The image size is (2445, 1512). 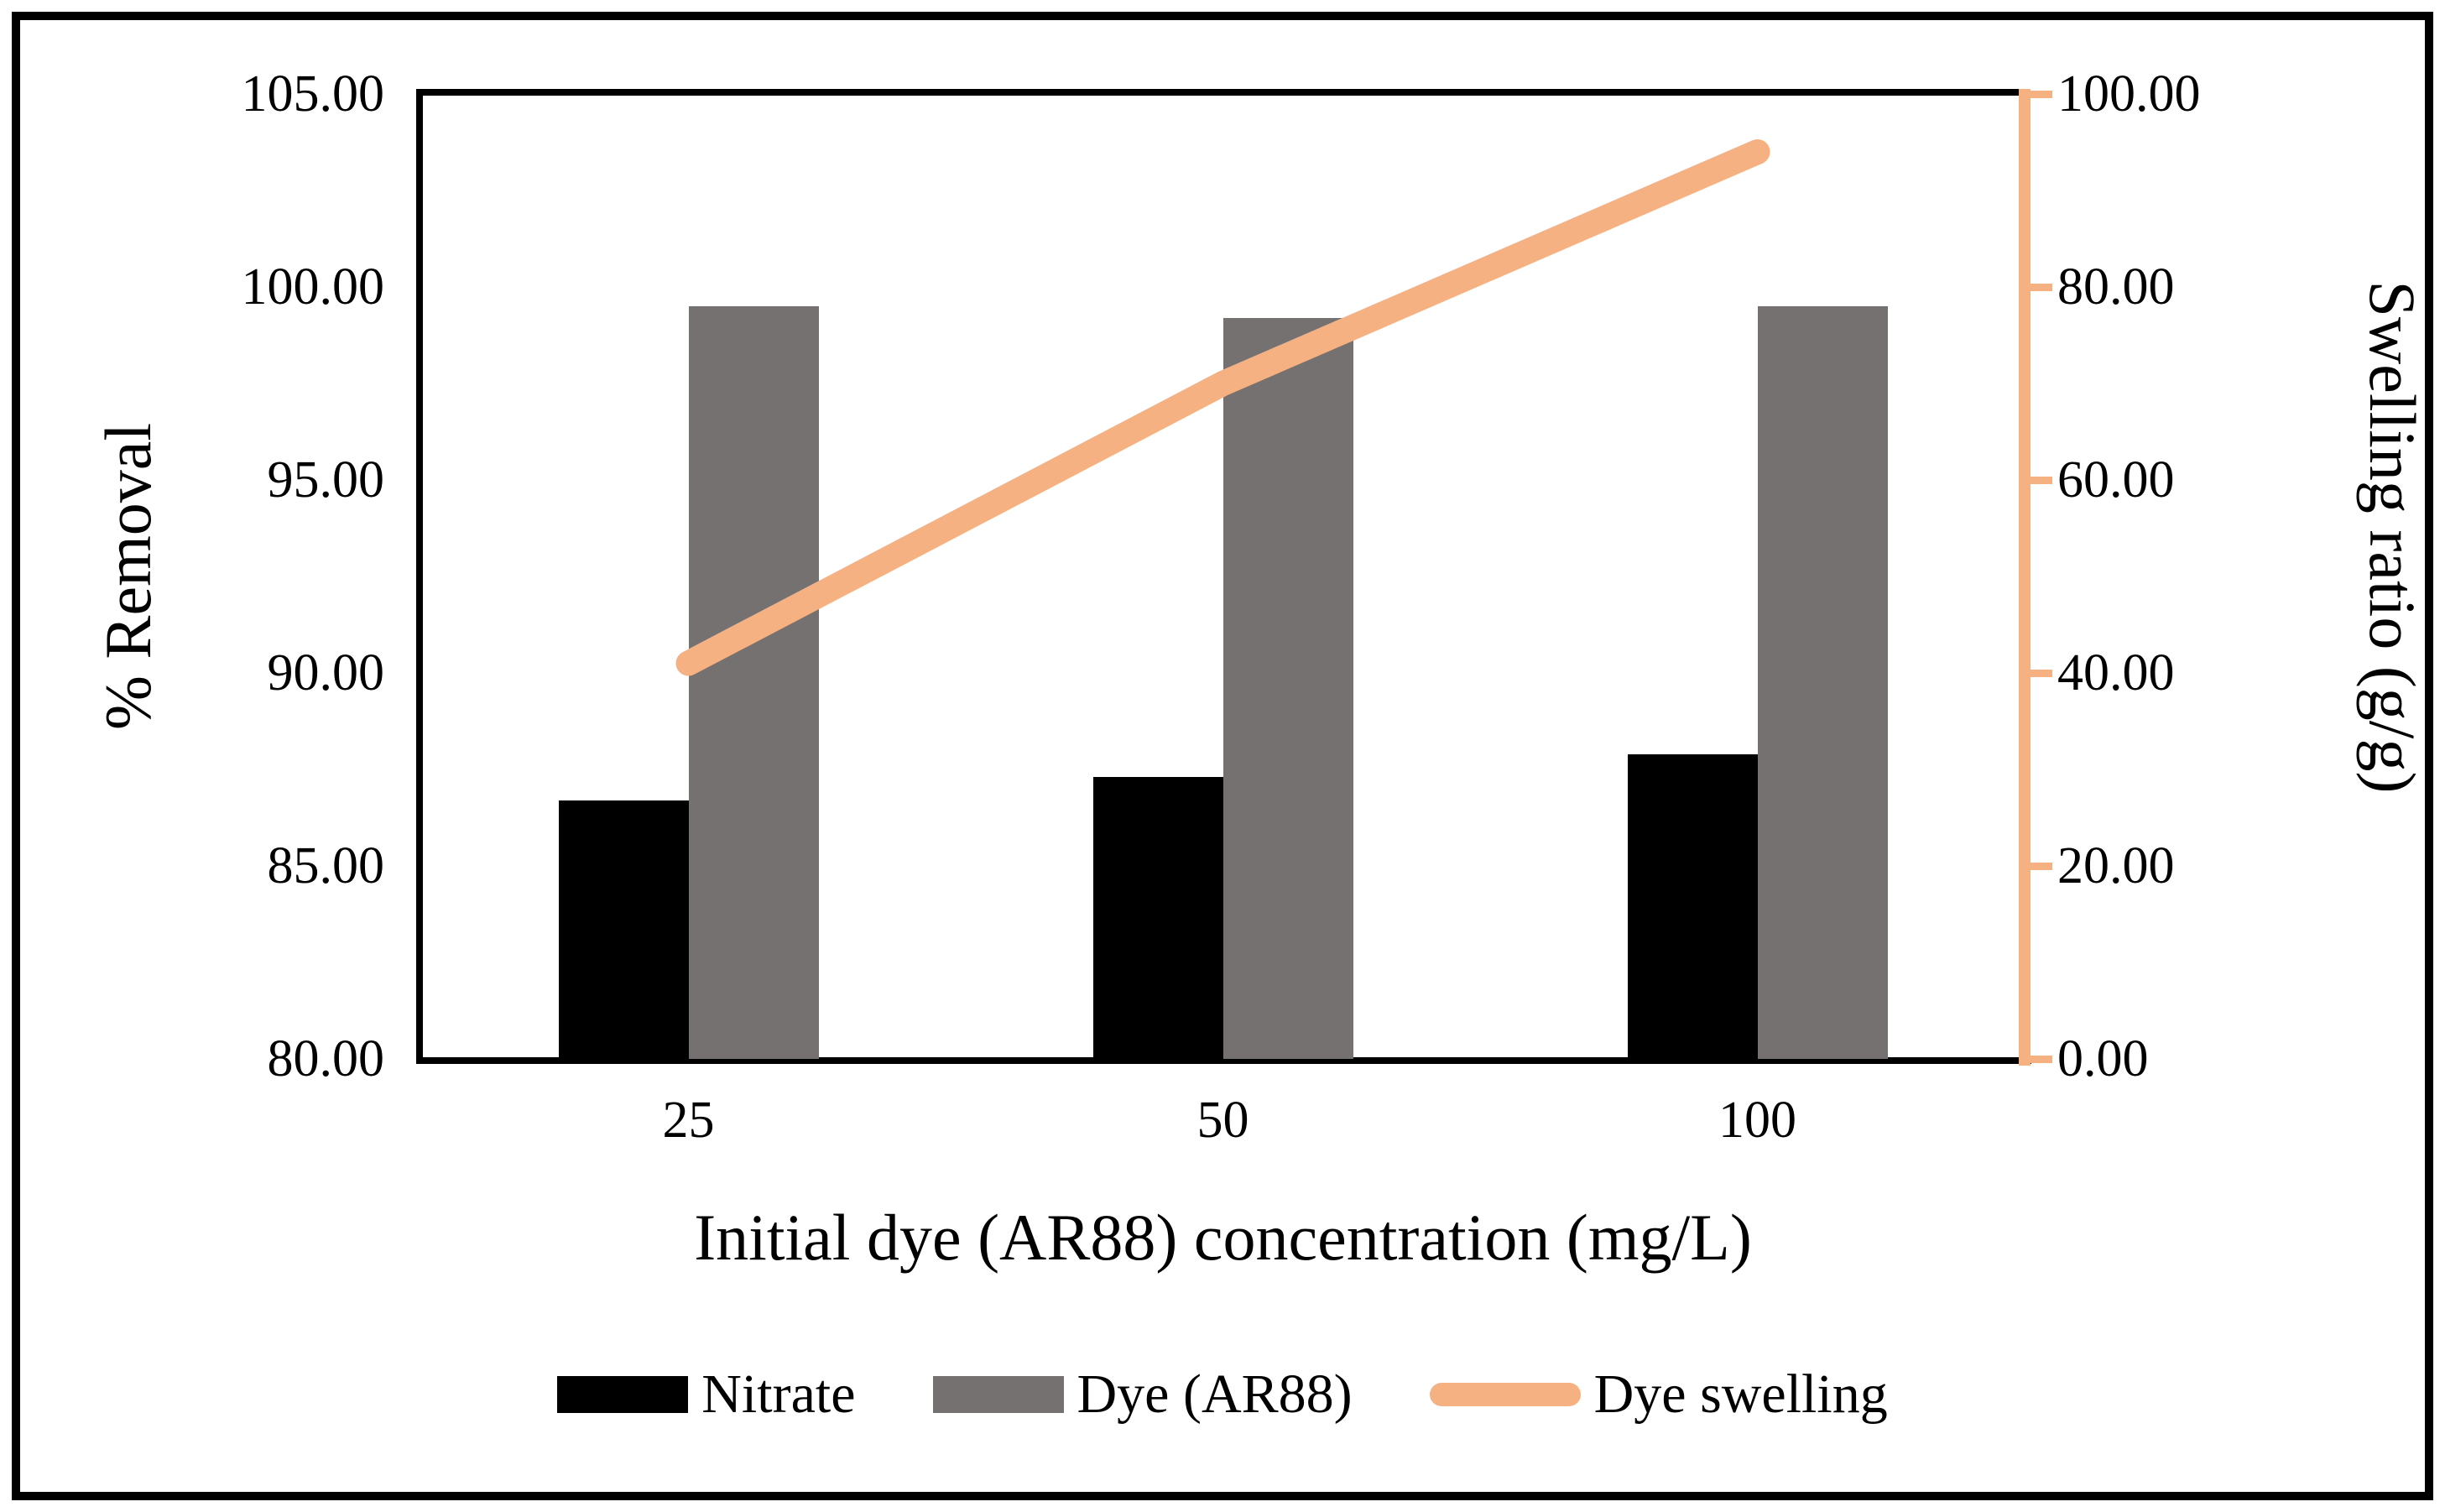 I want to click on legend-item-nitrate: Nitrate, so click(x=706, y=1394).